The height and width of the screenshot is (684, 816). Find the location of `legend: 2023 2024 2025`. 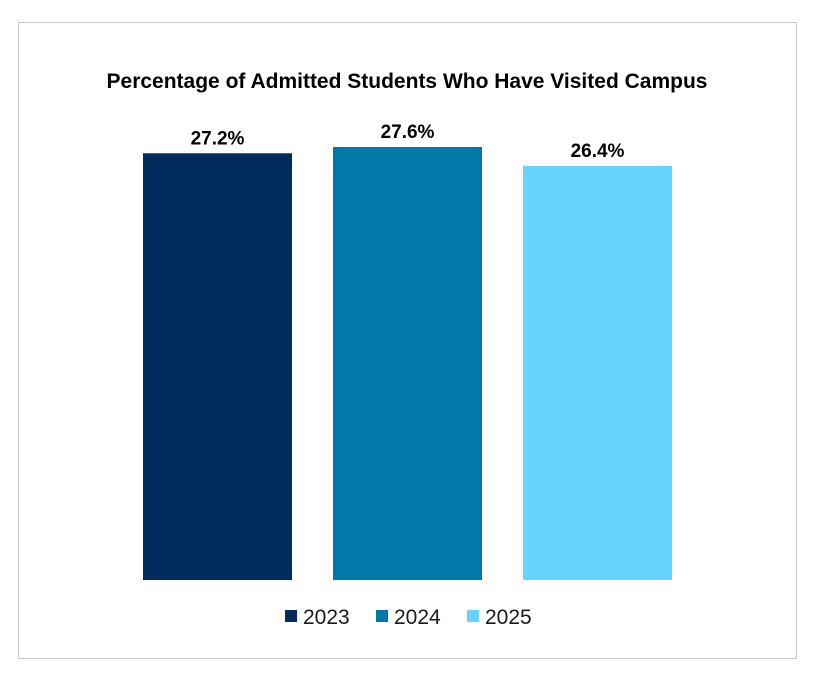

legend: 2023 2024 2025 is located at coordinates (408, 617).